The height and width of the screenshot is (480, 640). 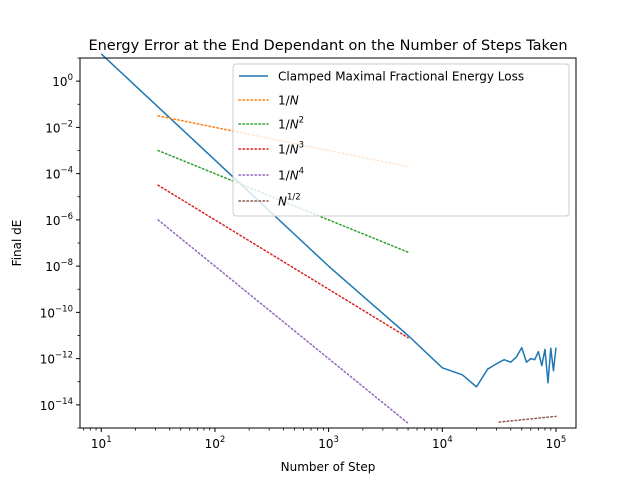 I want to click on y-tick-label: 10⁻⁴, so click(x=59, y=174).